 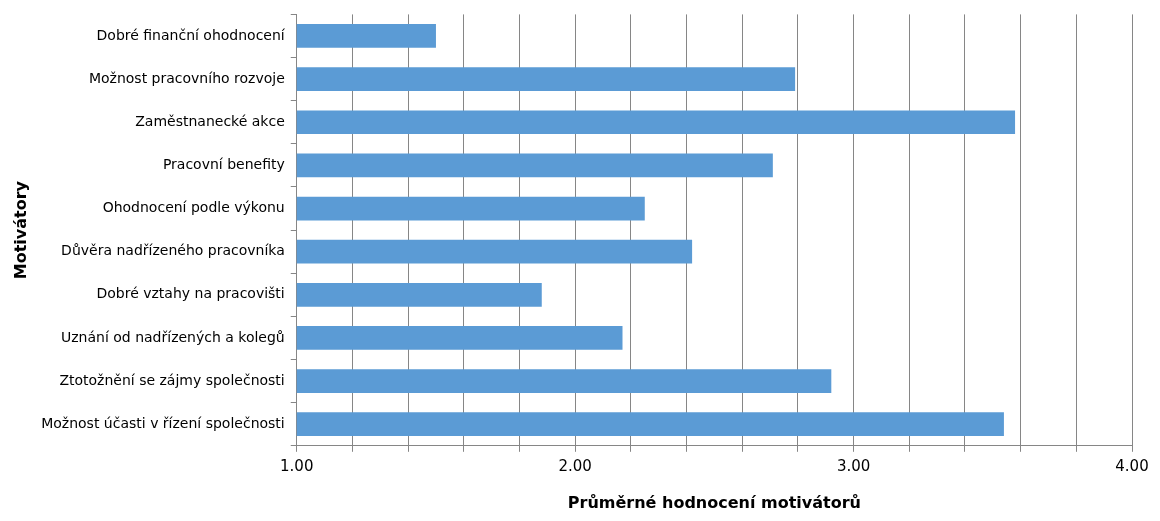 What do you see at coordinates (190, 293) in the screenshot?
I see `y-tick-label: Dobré vztahy na pracovišti` at bounding box center [190, 293].